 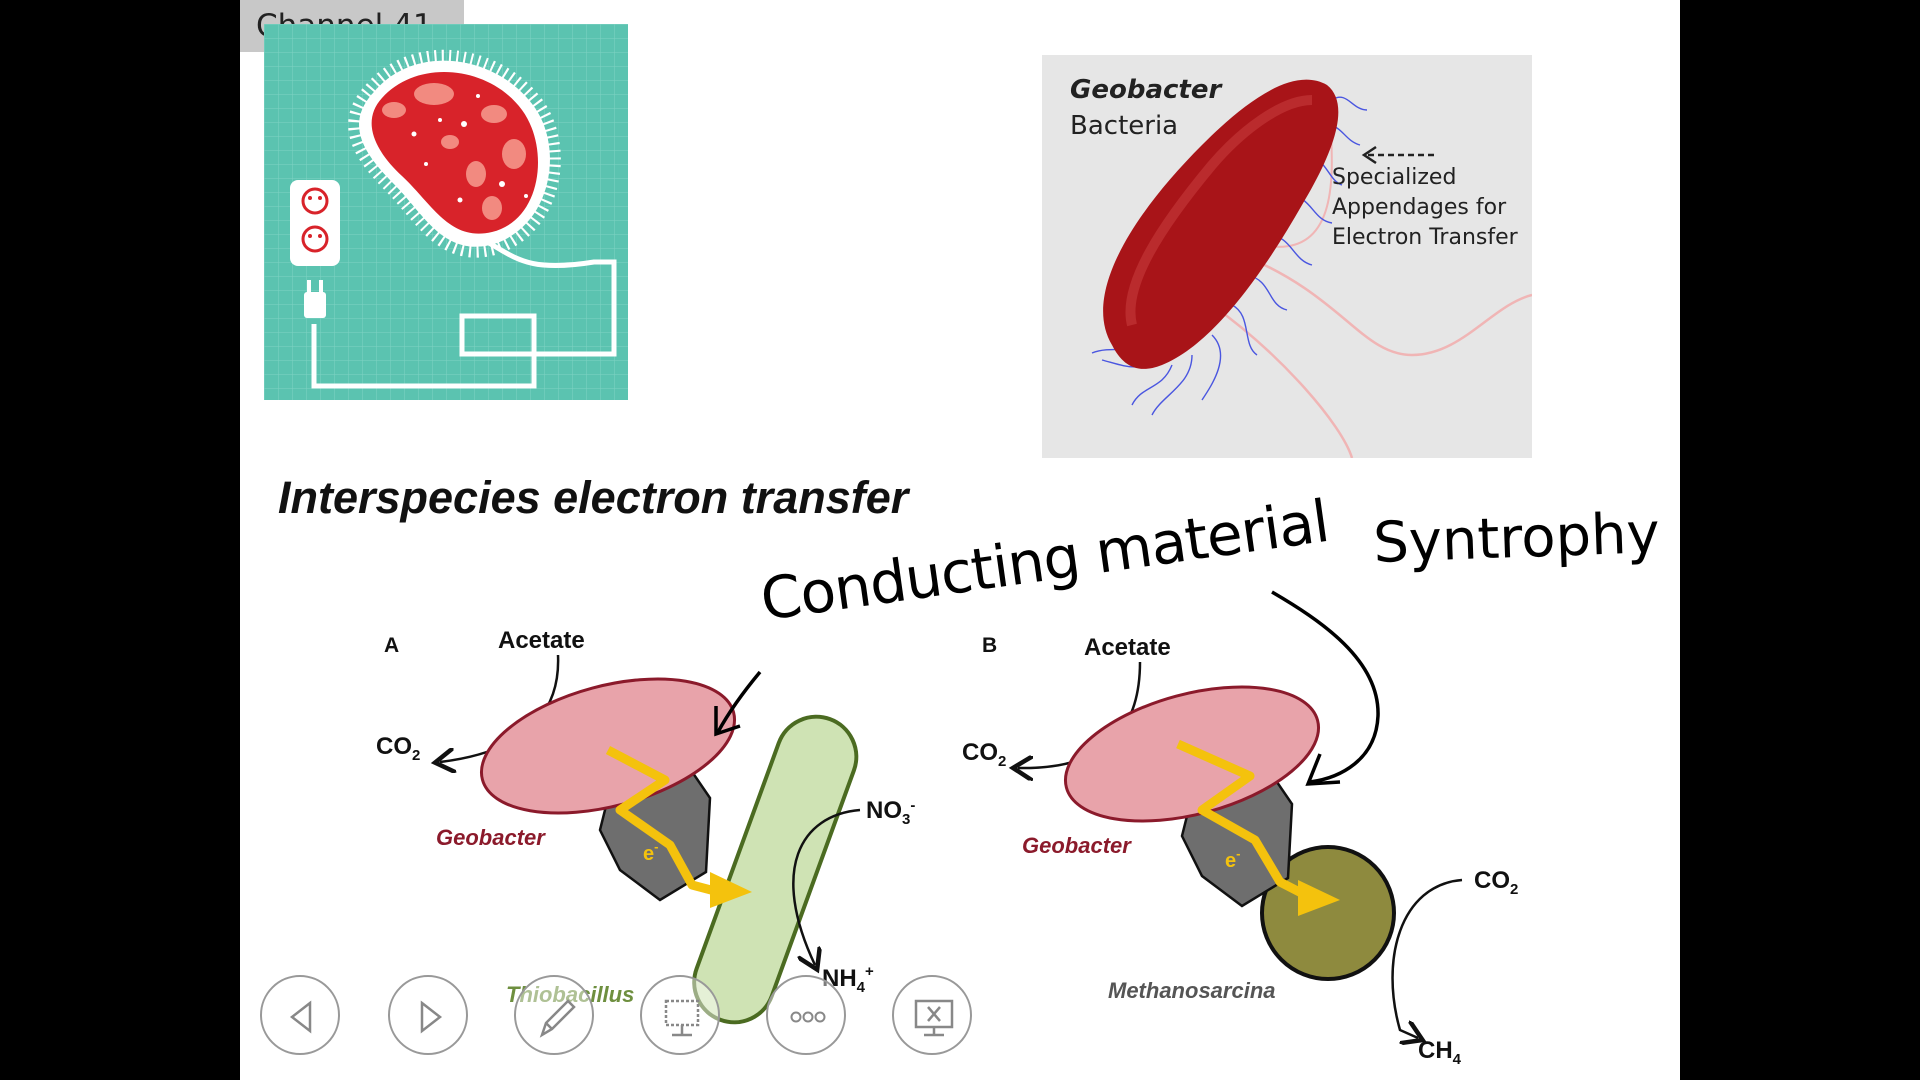 What do you see at coordinates (541, 640) in the screenshot?
I see `panel-a-acetate-label: Acetate` at bounding box center [541, 640].